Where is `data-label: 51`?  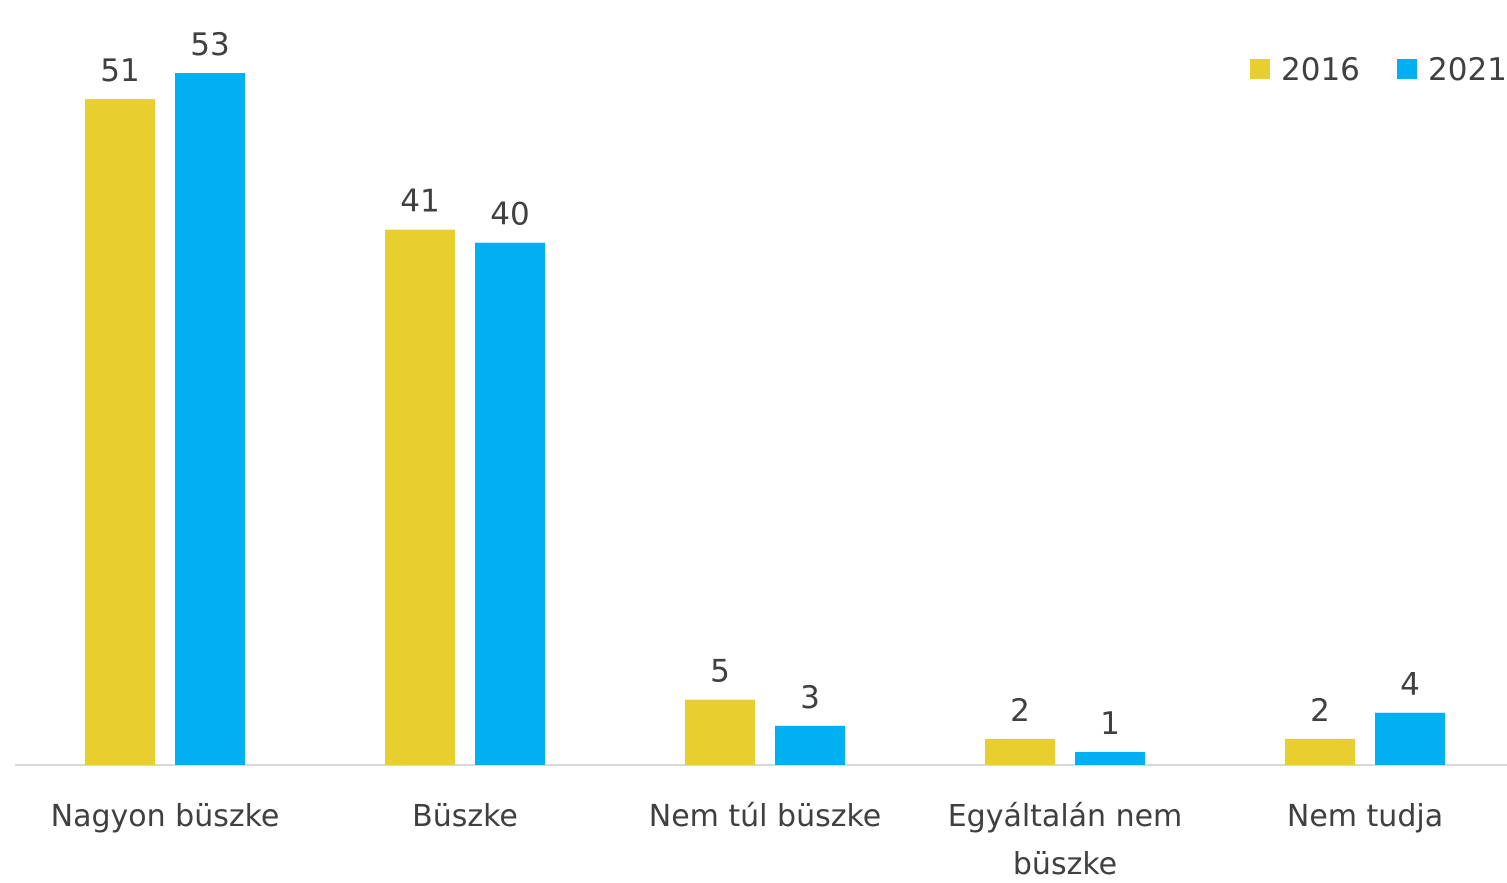
data-label: 51 is located at coordinates (119, 71).